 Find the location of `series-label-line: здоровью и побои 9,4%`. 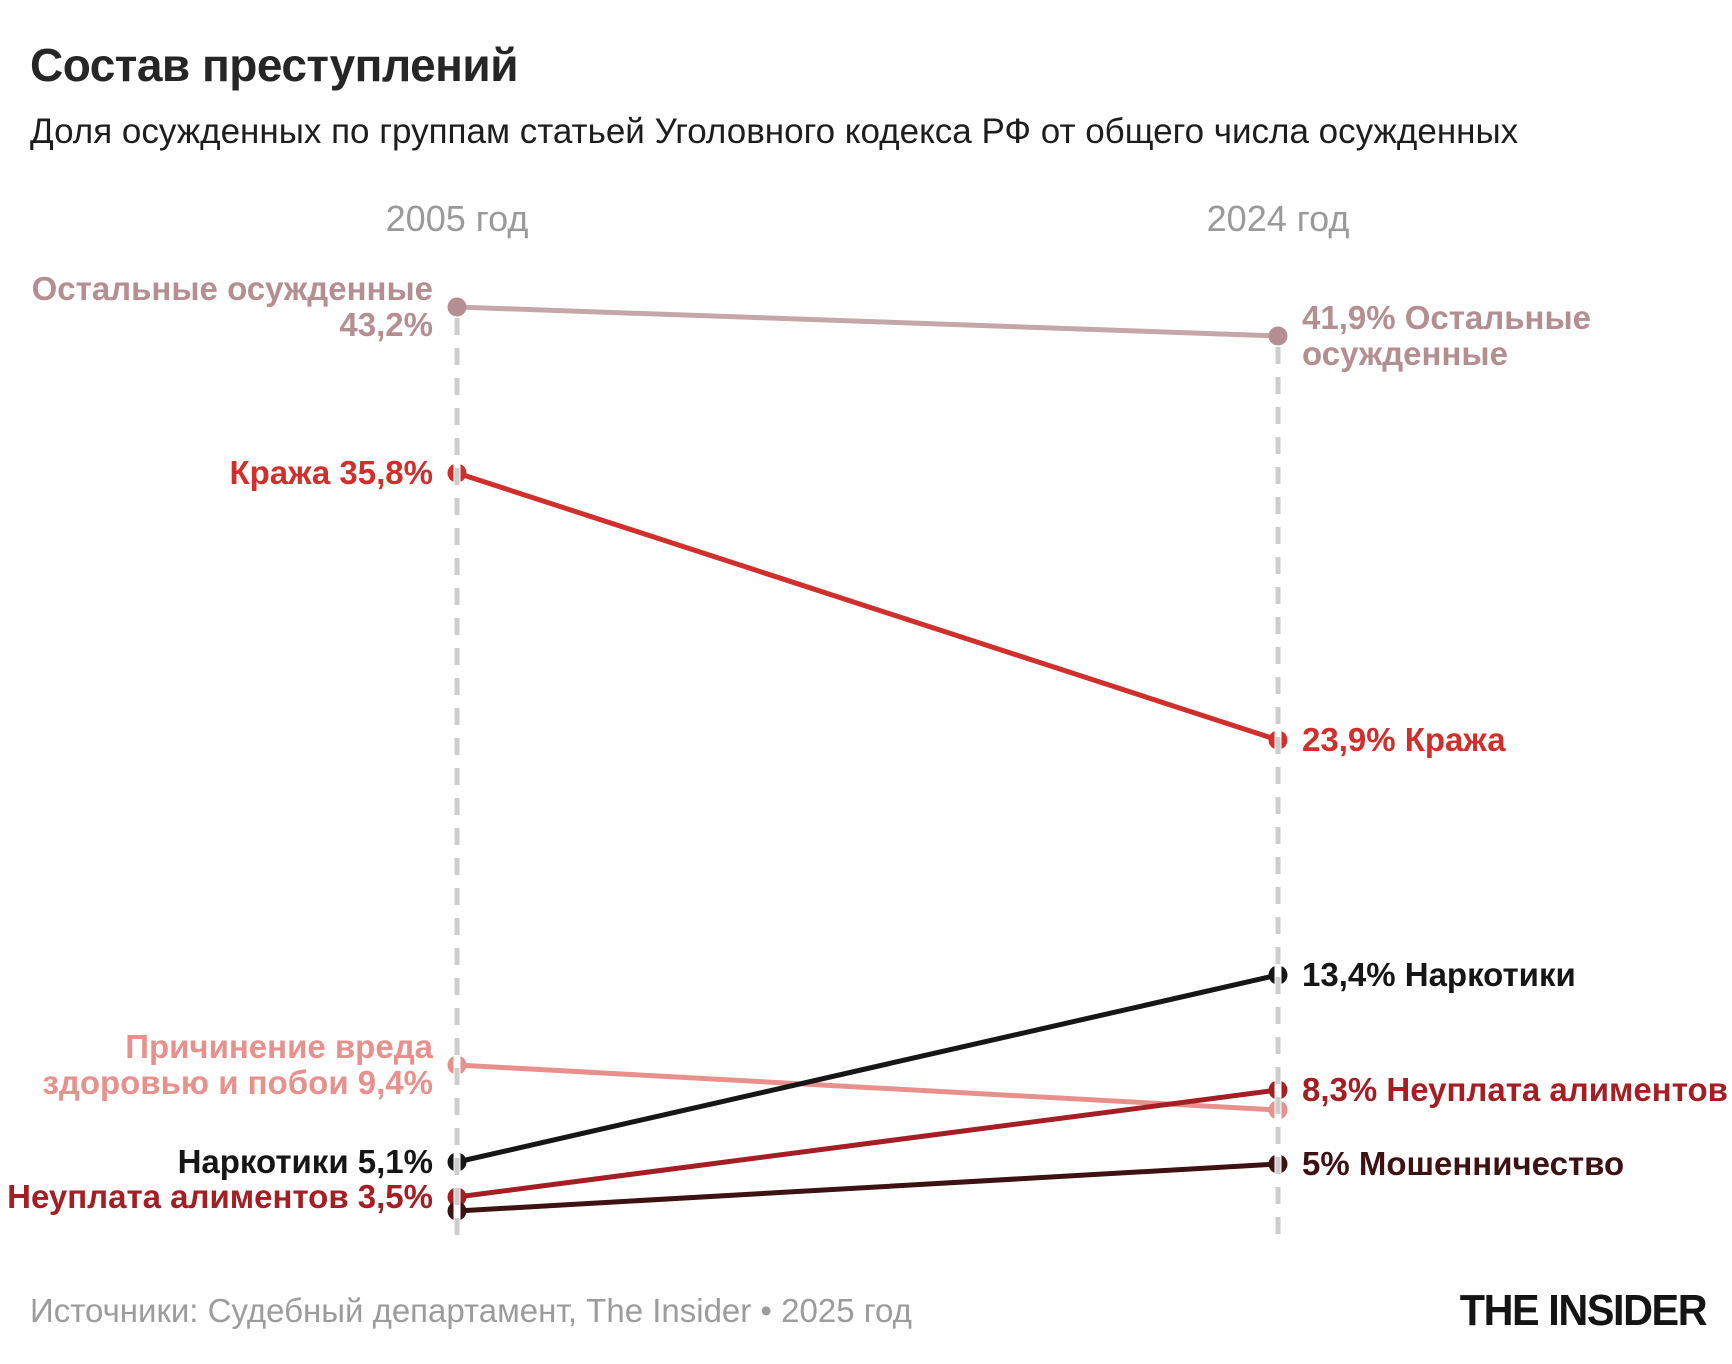

series-label-line: здоровью и побои 9,4% is located at coordinates (237, 1082).